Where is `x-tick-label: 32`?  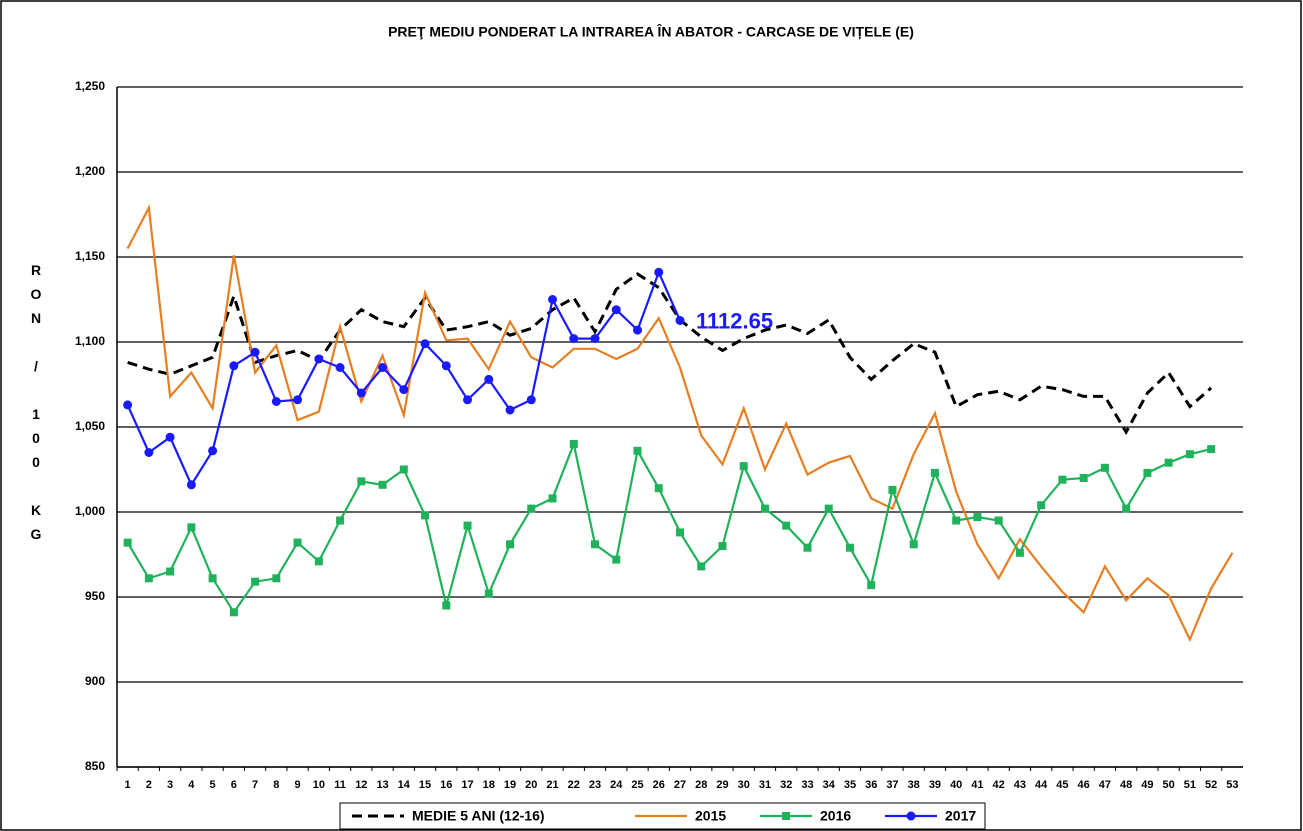 x-tick-label: 32 is located at coordinates (786, 785).